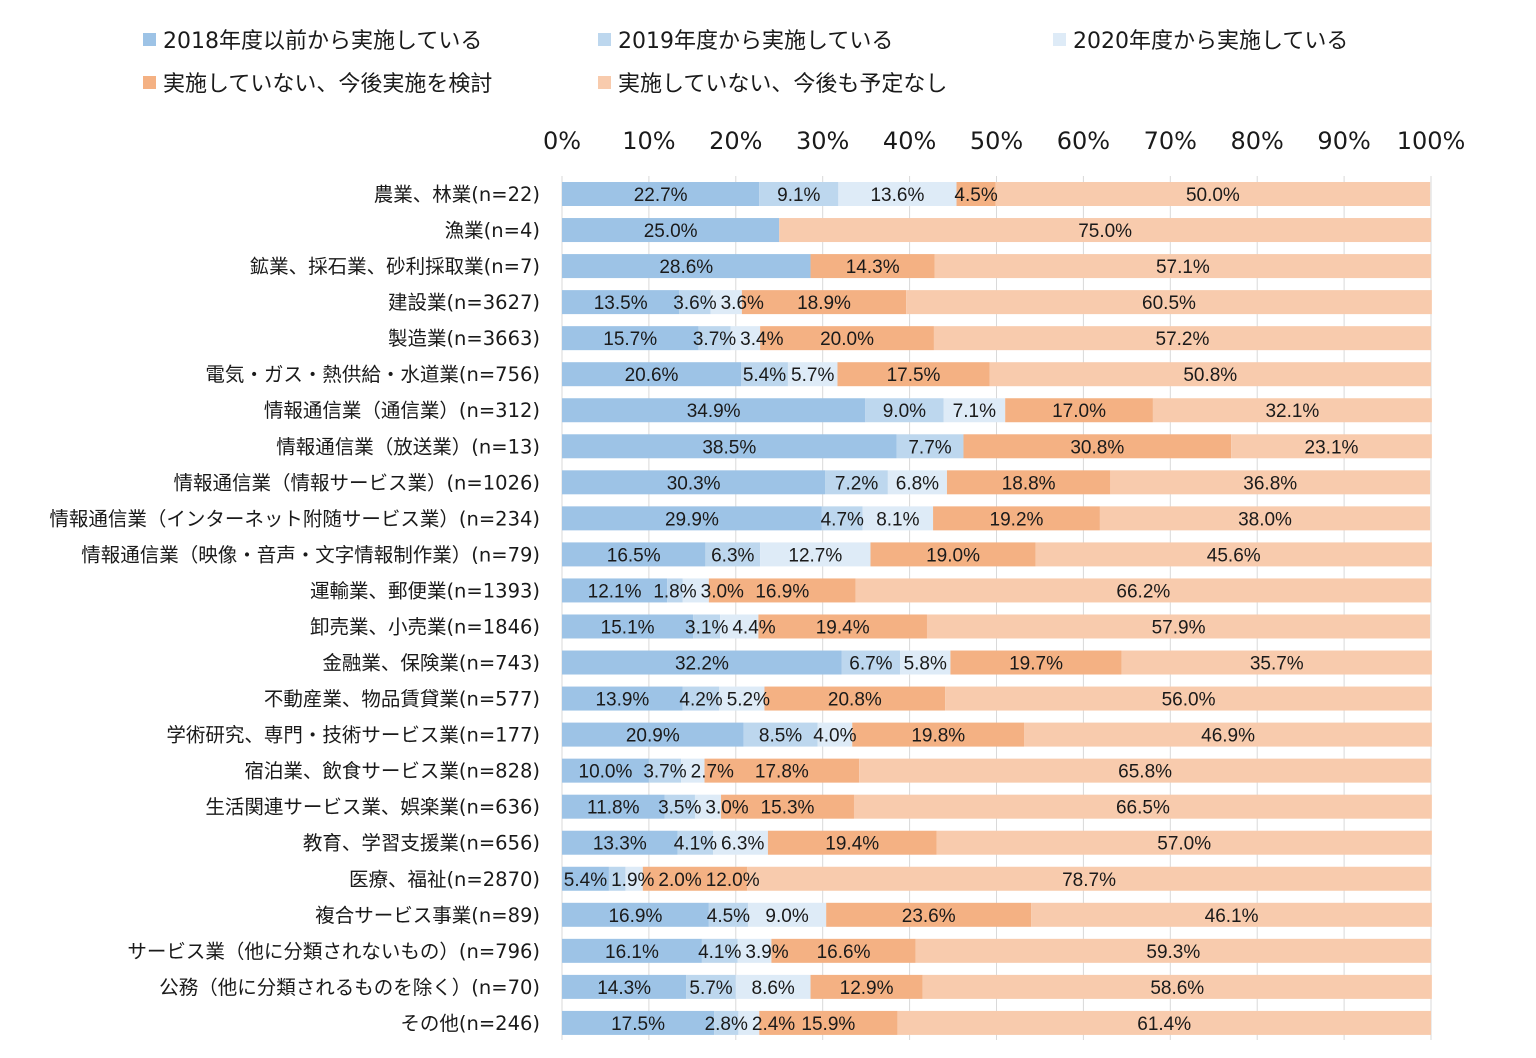 The height and width of the screenshot is (1058, 1536). Describe the element at coordinates (780, 736) in the screenshot. I see `data-label: 8.5%` at that location.